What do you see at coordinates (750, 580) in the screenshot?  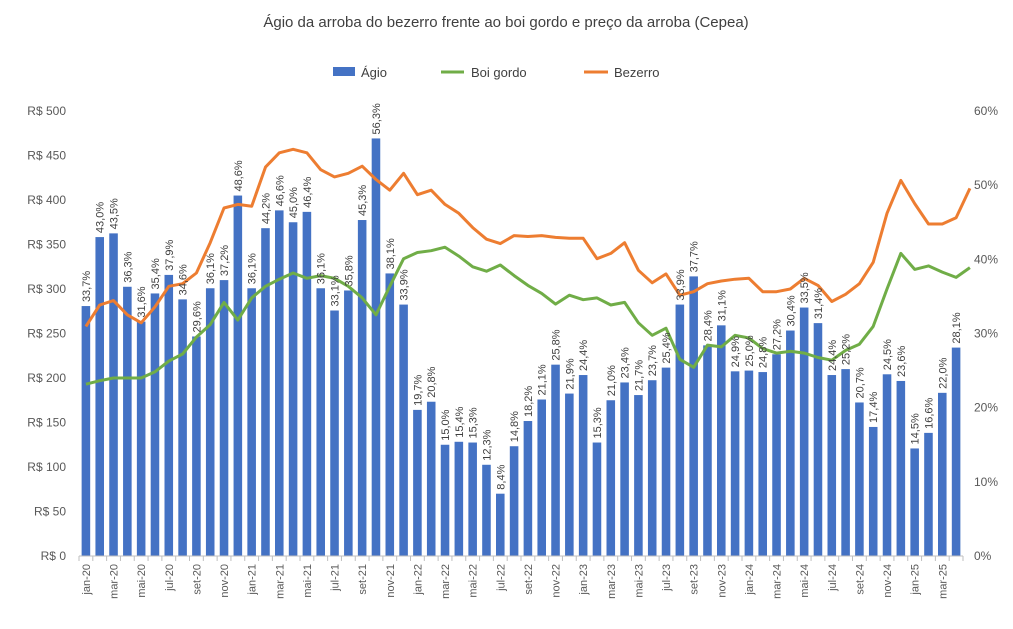 I see `x-tick-label: jan-24` at bounding box center [750, 580].